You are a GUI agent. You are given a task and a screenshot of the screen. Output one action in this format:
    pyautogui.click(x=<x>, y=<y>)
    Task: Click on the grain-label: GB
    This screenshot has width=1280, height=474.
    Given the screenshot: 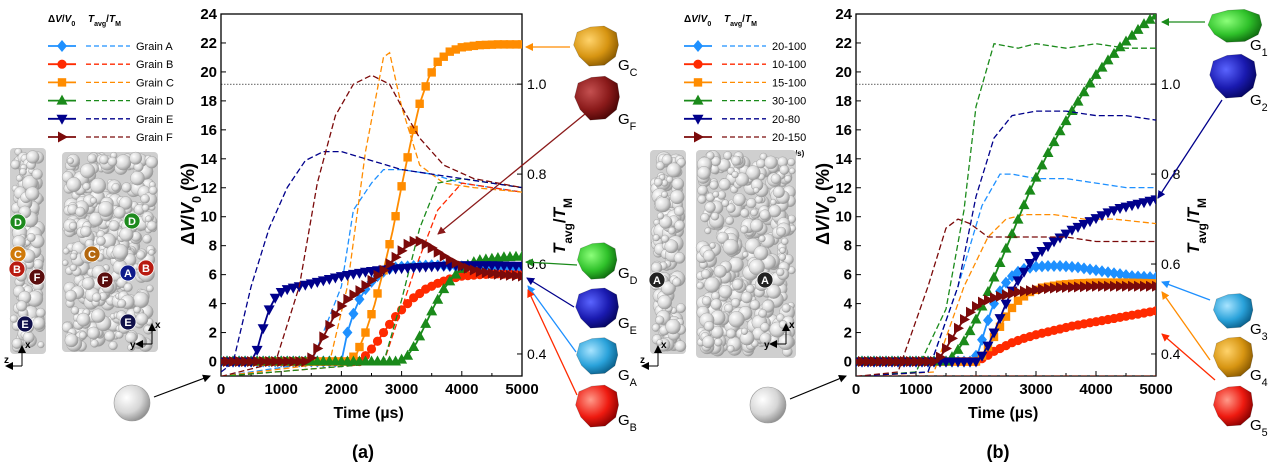 What is the action you would take?
    pyautogui.click(x=627, y=423)
    